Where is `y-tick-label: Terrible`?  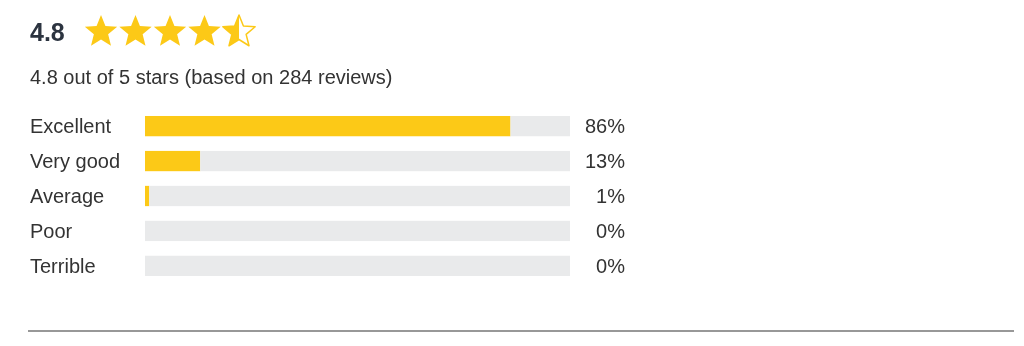
y-tick-label: Terrible is located at coordinates (63, 265).